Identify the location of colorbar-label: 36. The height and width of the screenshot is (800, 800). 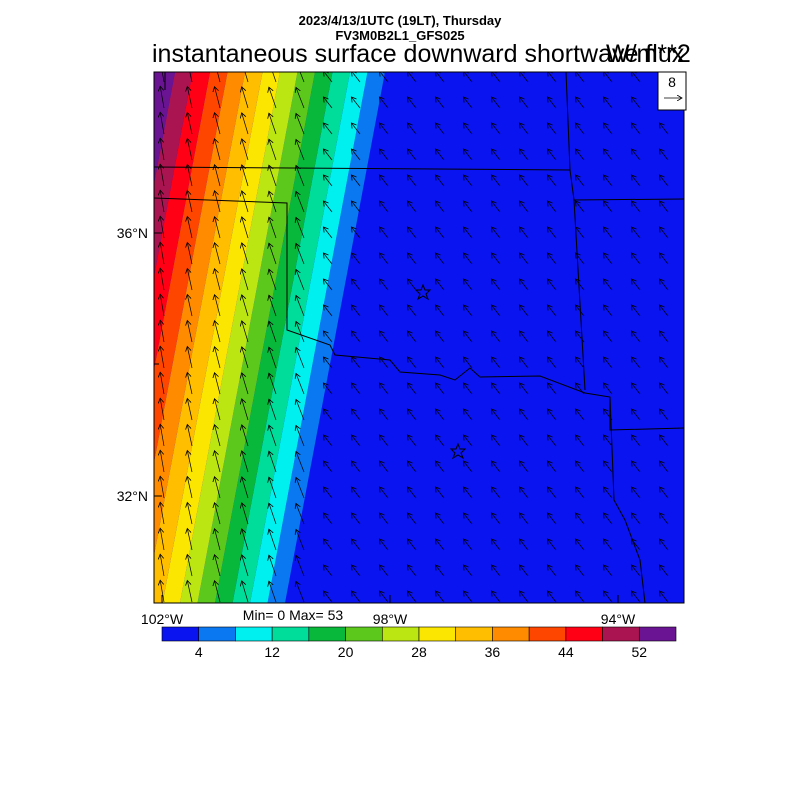
(493, 652).